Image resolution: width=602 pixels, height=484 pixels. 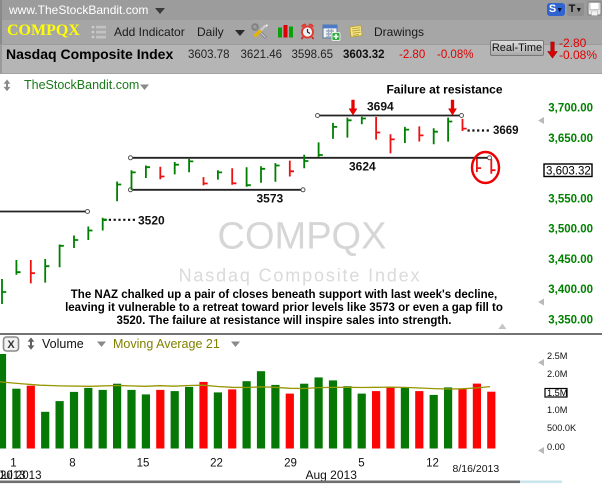 I want to click on svg-text: 29, so click(x=290, y=464).